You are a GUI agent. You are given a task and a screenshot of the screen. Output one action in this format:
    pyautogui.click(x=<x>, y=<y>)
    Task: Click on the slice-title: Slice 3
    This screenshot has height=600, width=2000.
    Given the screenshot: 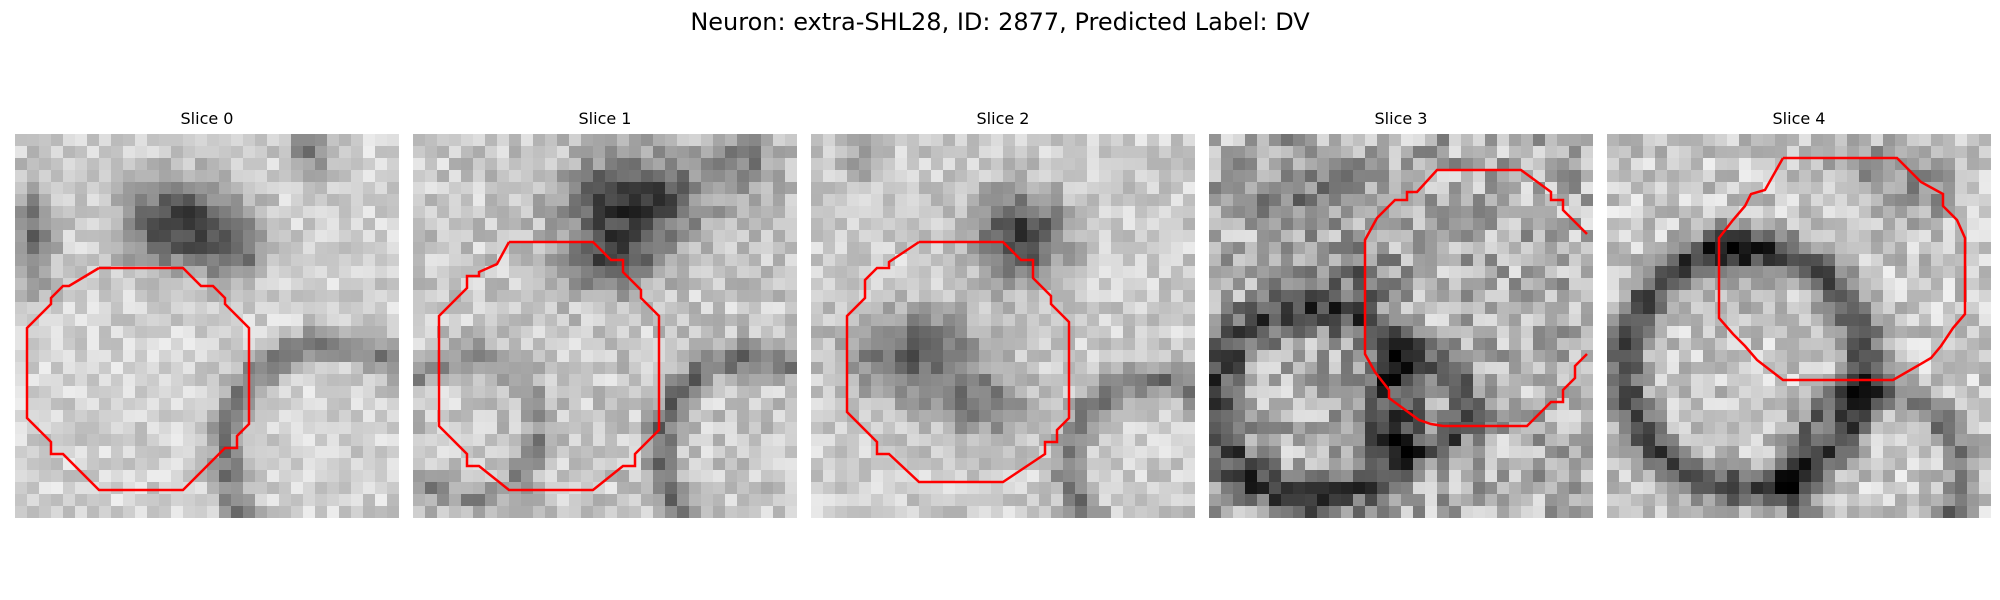 What is the action you would take?
    pyautogui.click(x=1401, y=118)
    